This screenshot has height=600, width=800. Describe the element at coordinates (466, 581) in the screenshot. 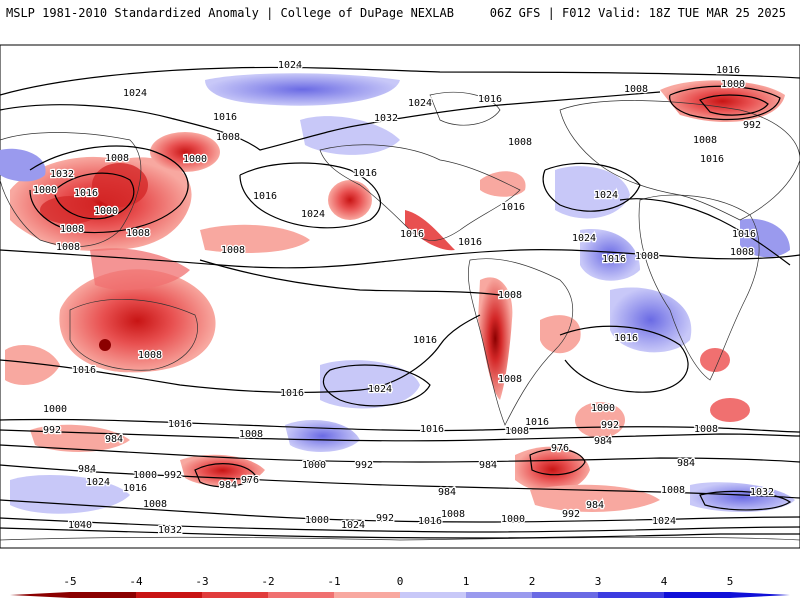

I see `colorbar-tick-label: 1` at that location.